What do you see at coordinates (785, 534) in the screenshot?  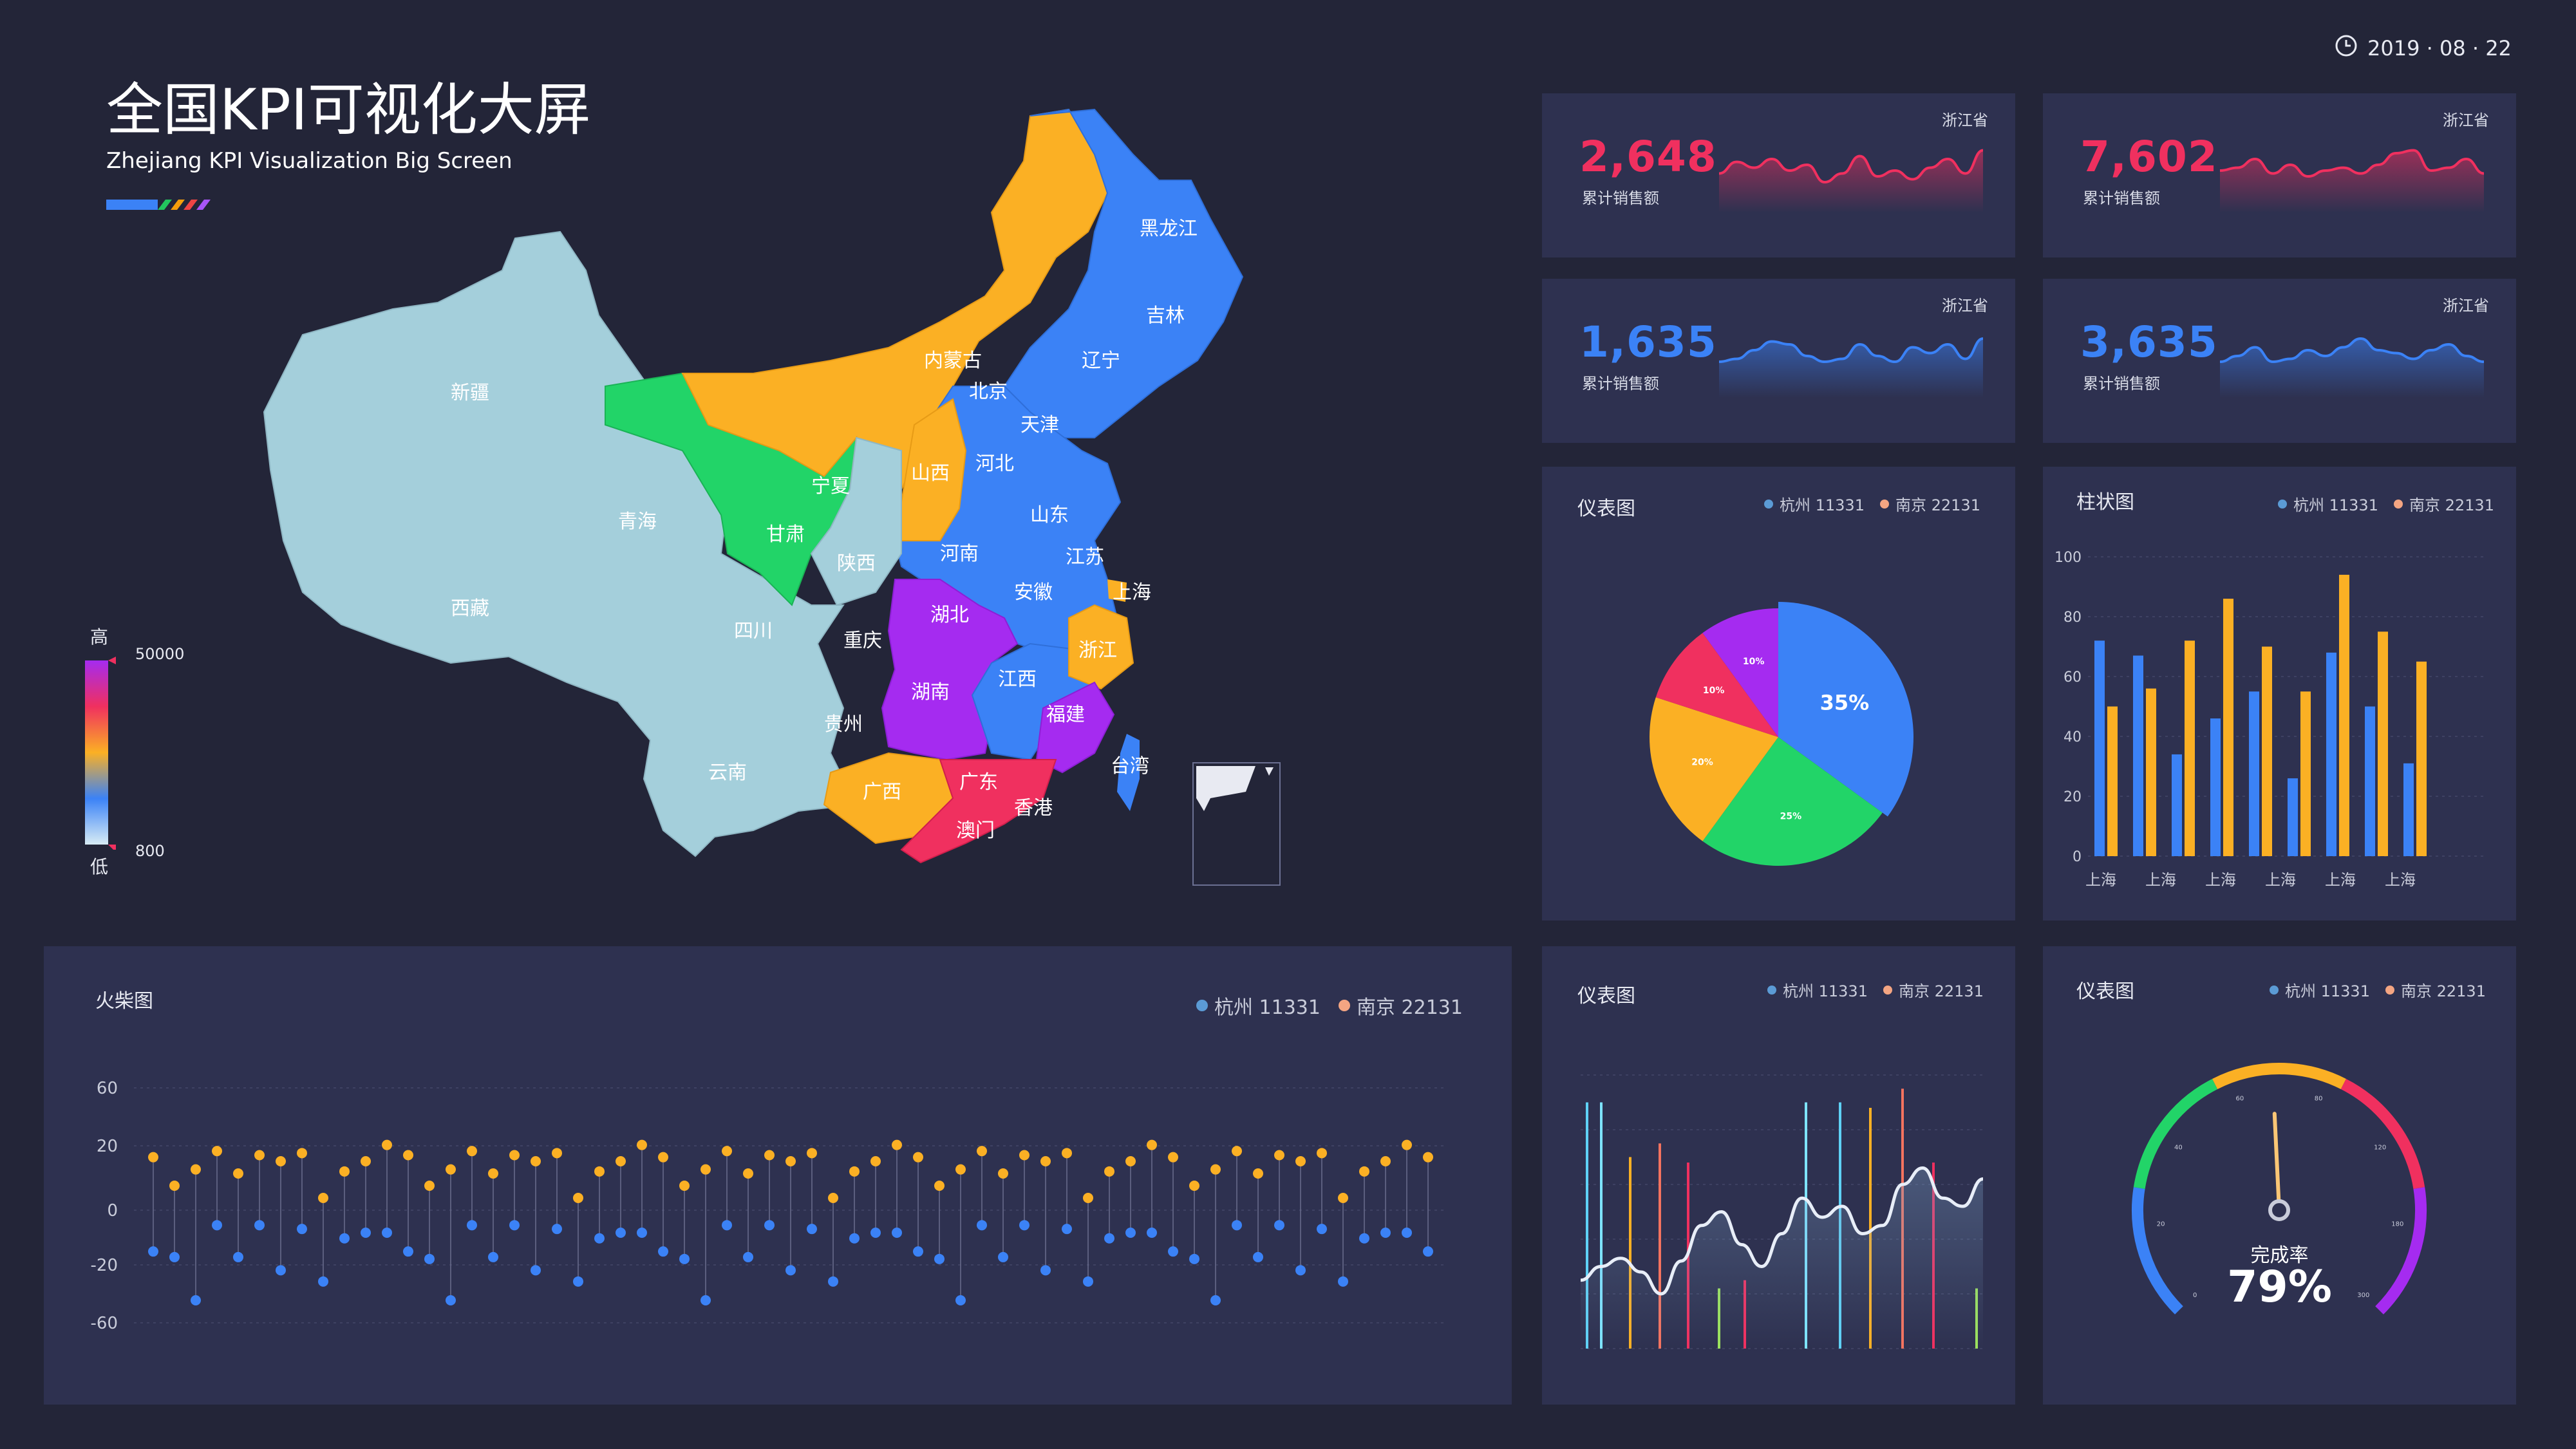 I see `province-label: 甘肃` at bounding box center [785, 534].